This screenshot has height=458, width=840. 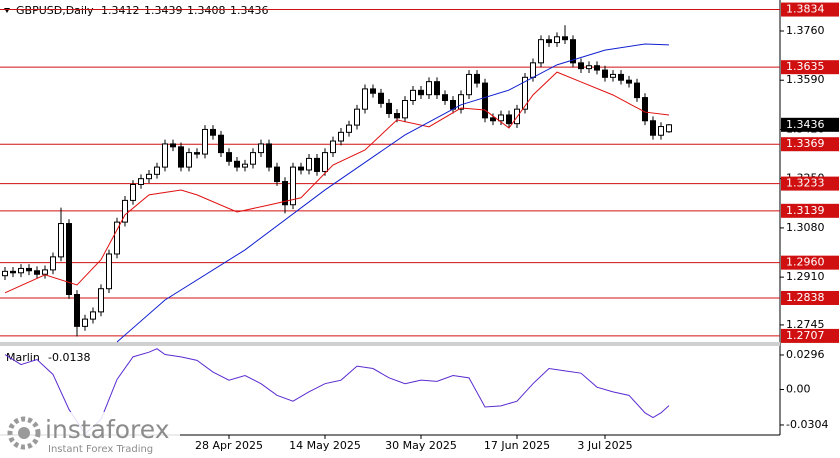 I want to click on level-label: 1.3233, so click(x=805, y=183).